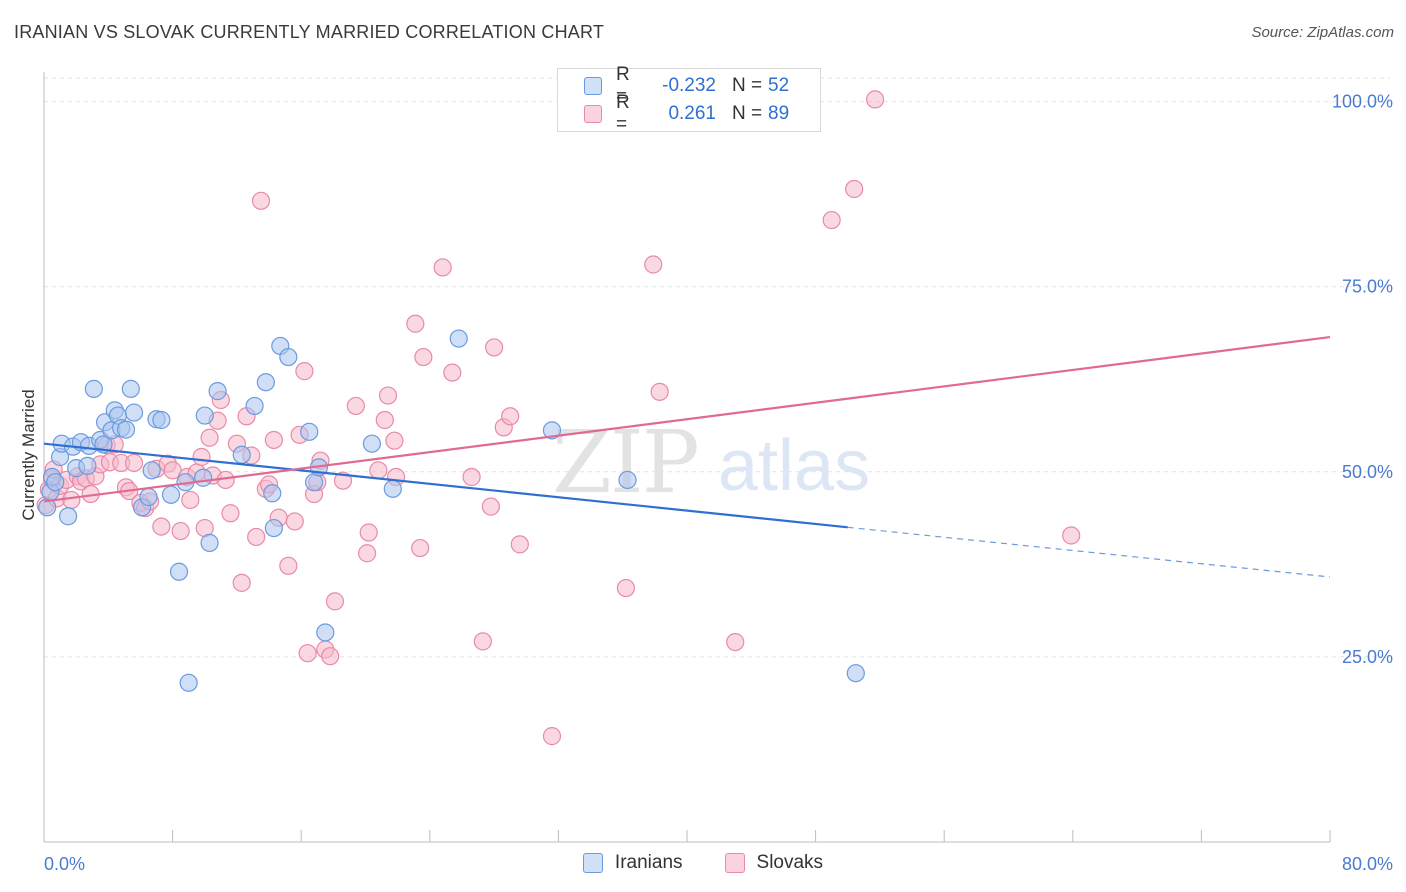 This screenshot has height=892, width=1406. I want to click on x-tick-labels: 0.0% 80.0%, so click(718, 864).